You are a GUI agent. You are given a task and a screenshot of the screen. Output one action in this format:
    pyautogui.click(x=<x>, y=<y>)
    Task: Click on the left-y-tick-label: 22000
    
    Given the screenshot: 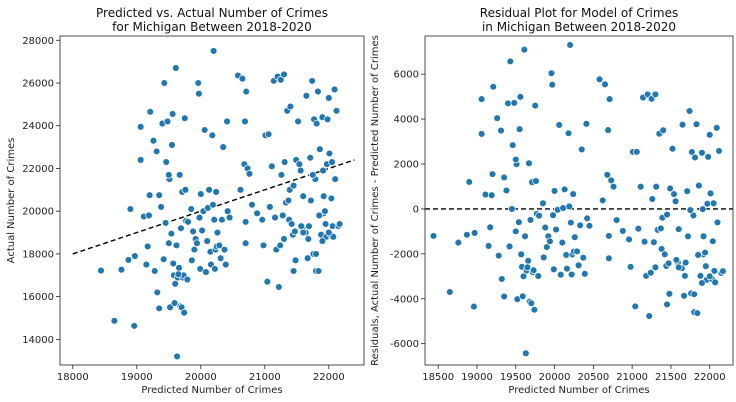 What is the action you would take?
    pyautogui.click(x=38, y=169)
    